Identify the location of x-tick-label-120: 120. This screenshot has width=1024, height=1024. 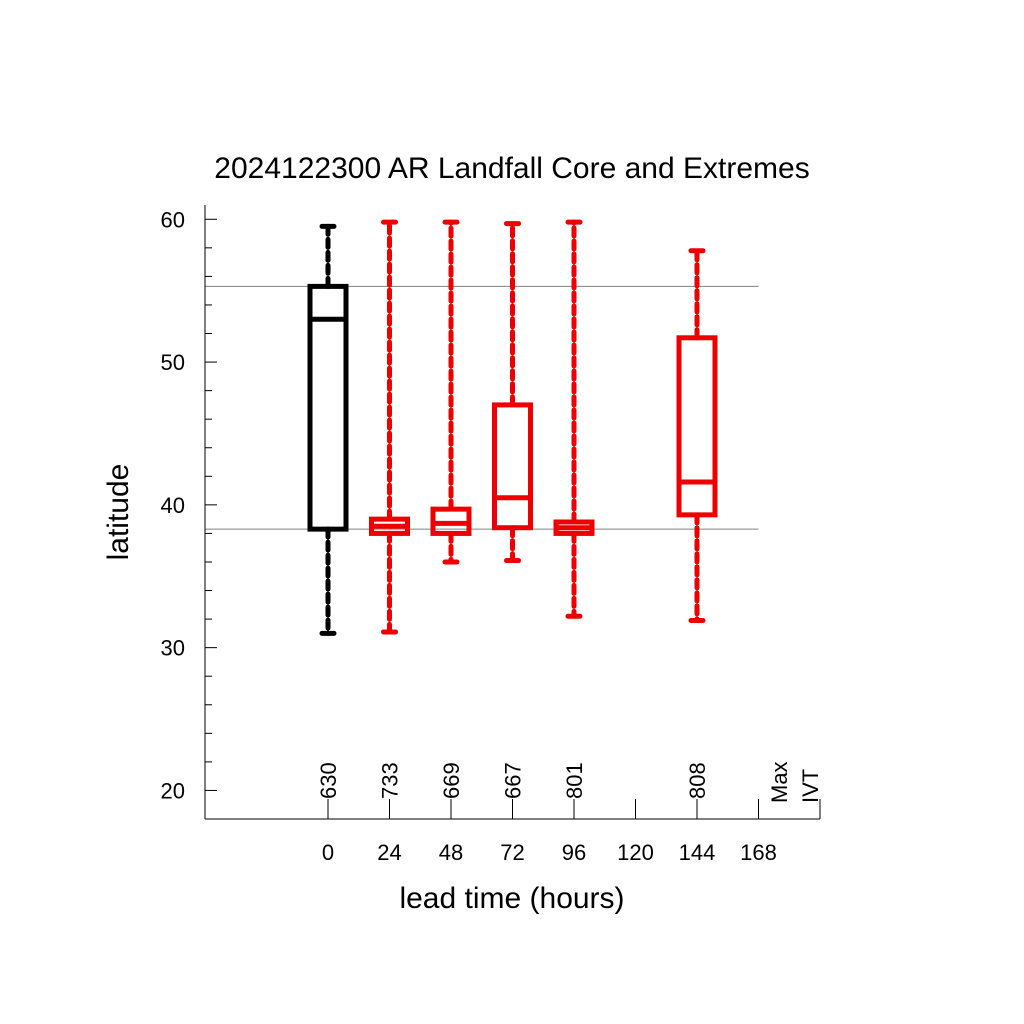
(635, 852).